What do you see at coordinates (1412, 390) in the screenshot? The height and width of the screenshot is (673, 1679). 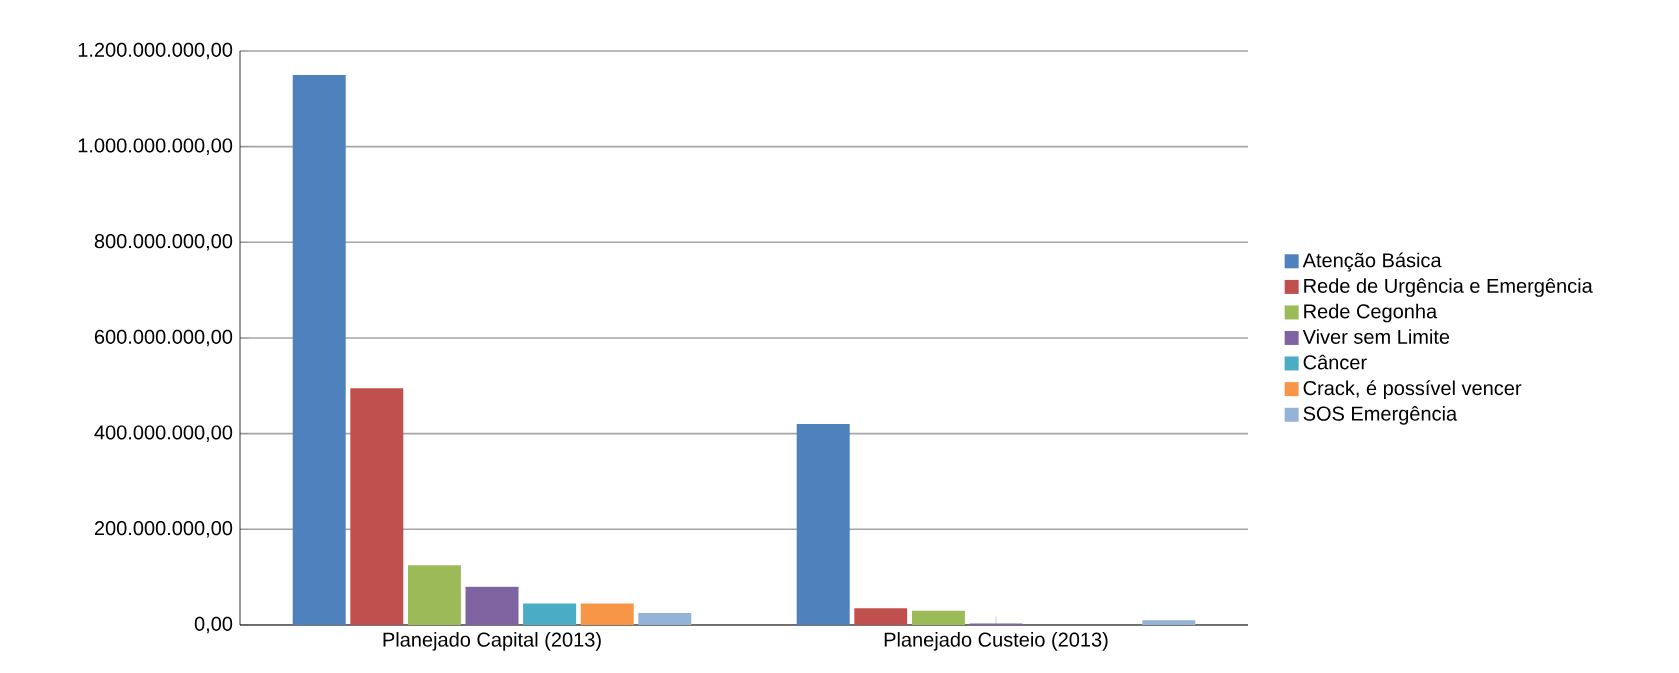 I see `legend-label: Crack, é possível vencer` at bounding box center [1412, 390].